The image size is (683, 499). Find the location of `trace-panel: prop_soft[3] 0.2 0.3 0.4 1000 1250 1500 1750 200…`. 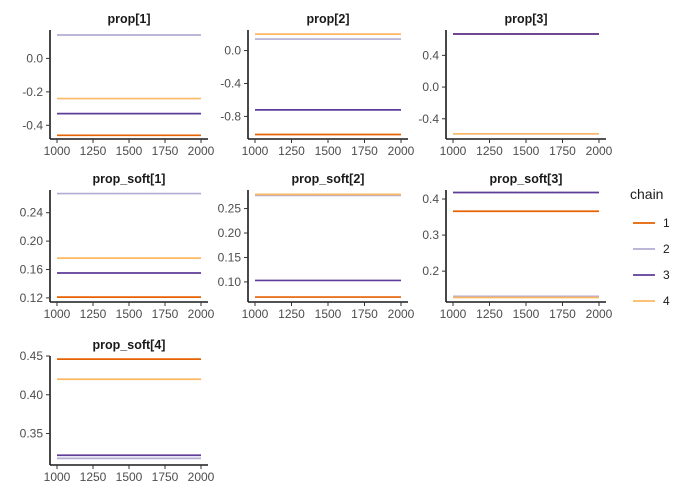

trace-panel: prop_soft[3] 0.2 0.3 0.4 1000 1250 1500 1750 200… is located at coordinates (517, 246).